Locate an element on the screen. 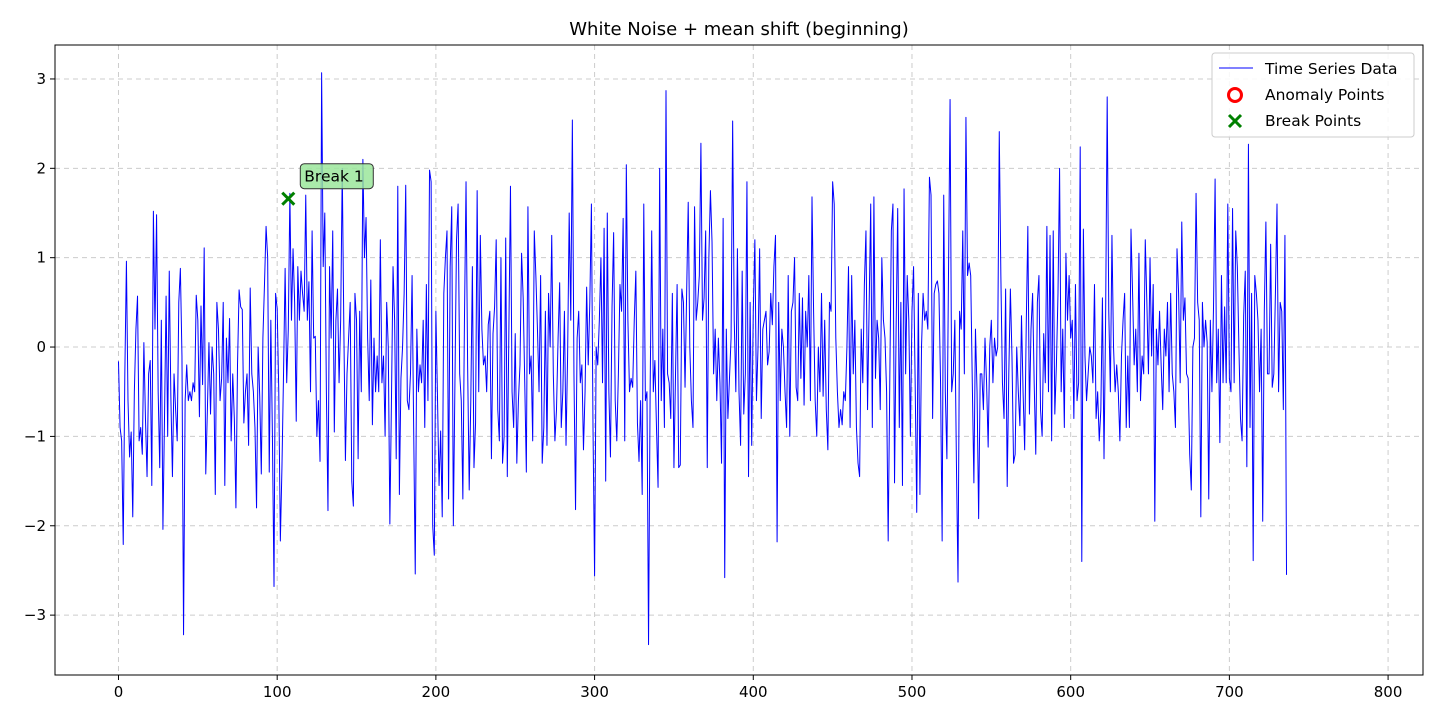 The image size is (1440, 720). y-tick-label: 2 is located at coordinates (41, 168).